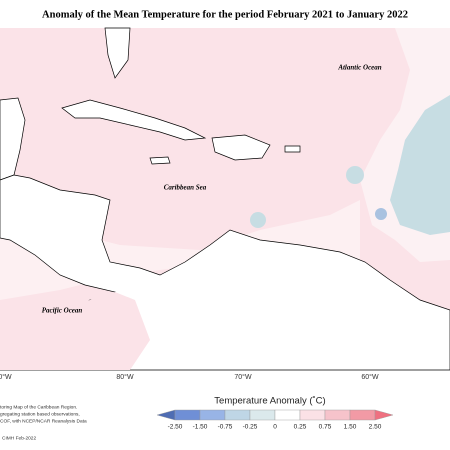  I want to click on colorbar-label: 0.75, so click(325, 427).